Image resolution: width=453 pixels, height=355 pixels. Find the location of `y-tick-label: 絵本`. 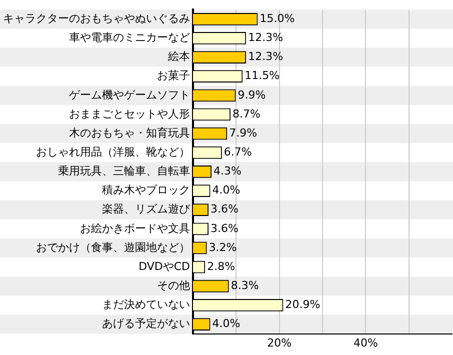

y-tick-label: 絵本 is located at coordinates (178, 57).